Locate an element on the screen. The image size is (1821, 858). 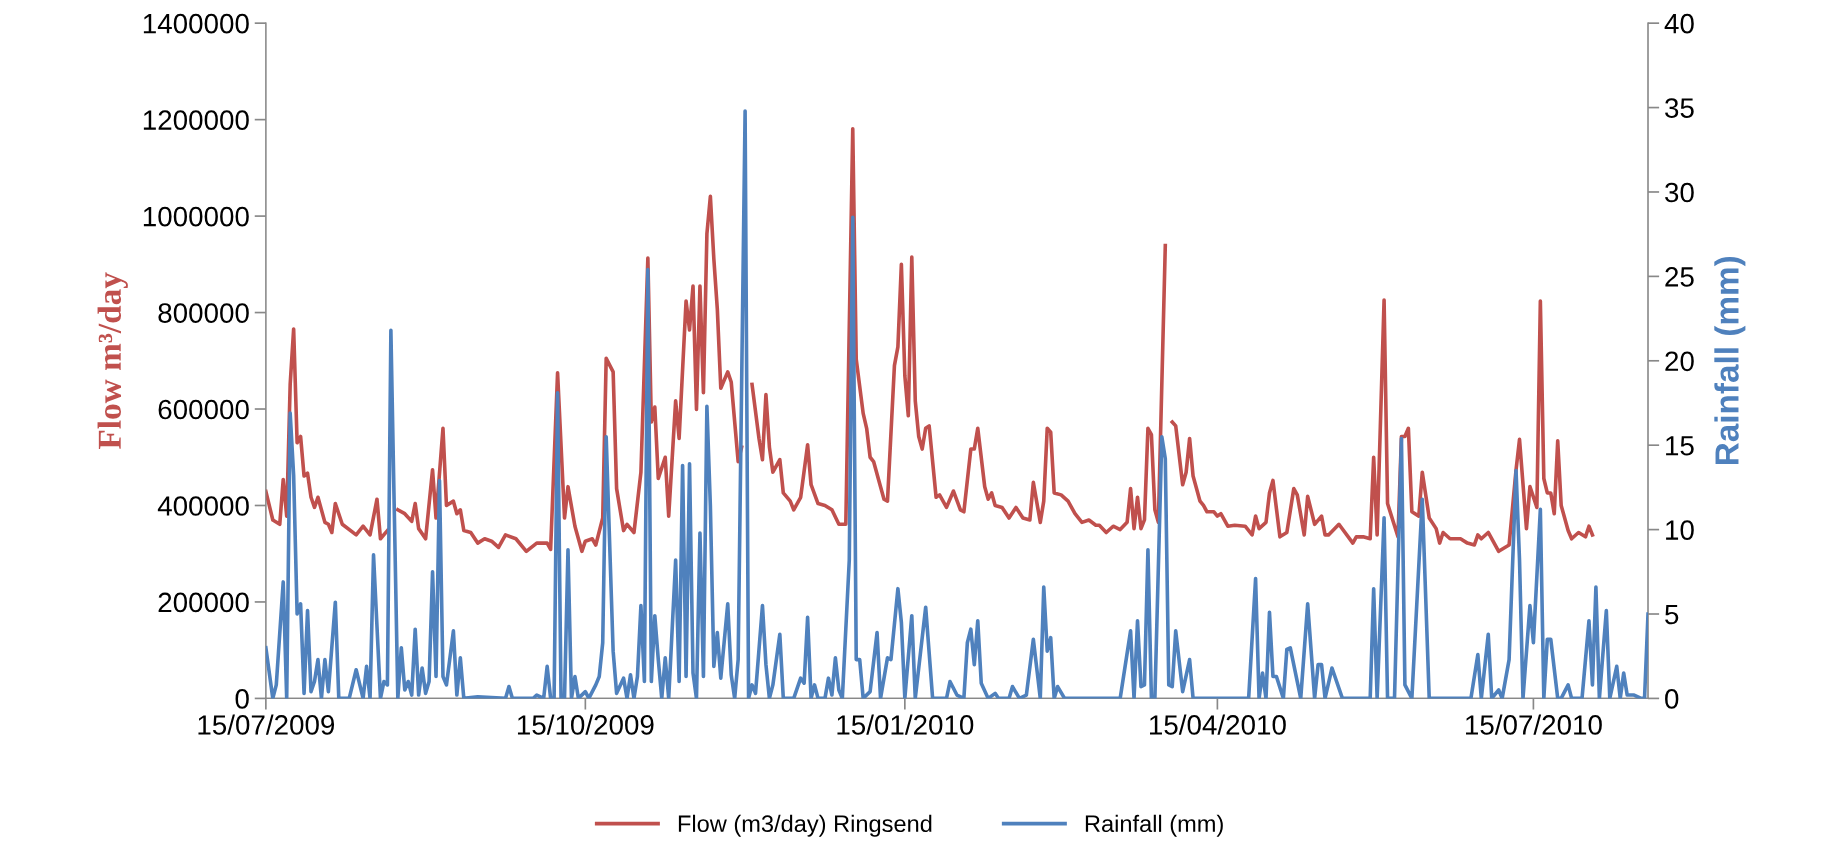
y-tick-label: 400000 is located at coordinates (203, 506).